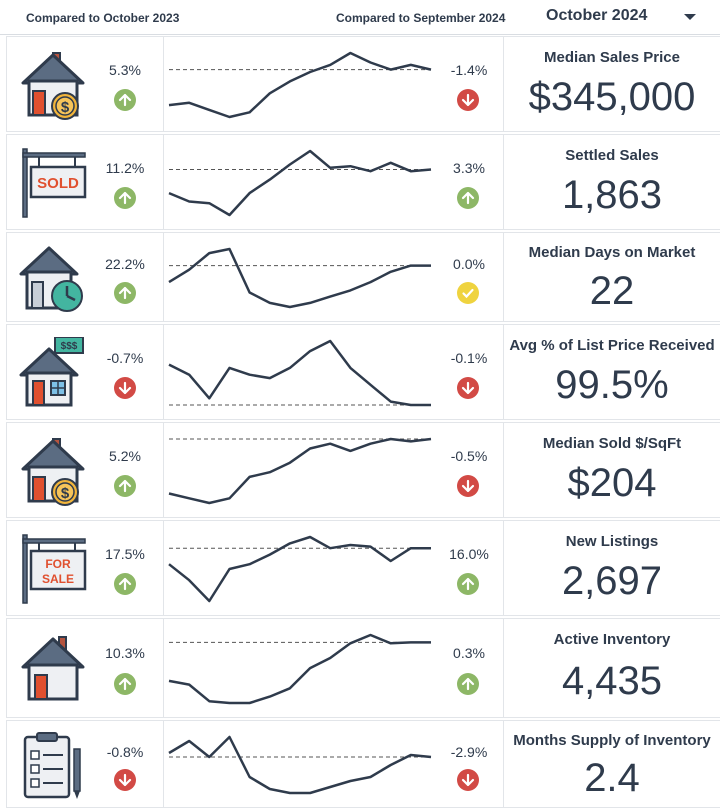  Describe the element at coordinates (103, 18) in the screenshot. I see `yoy-comparison-label: Compared to October 2023` at that location.